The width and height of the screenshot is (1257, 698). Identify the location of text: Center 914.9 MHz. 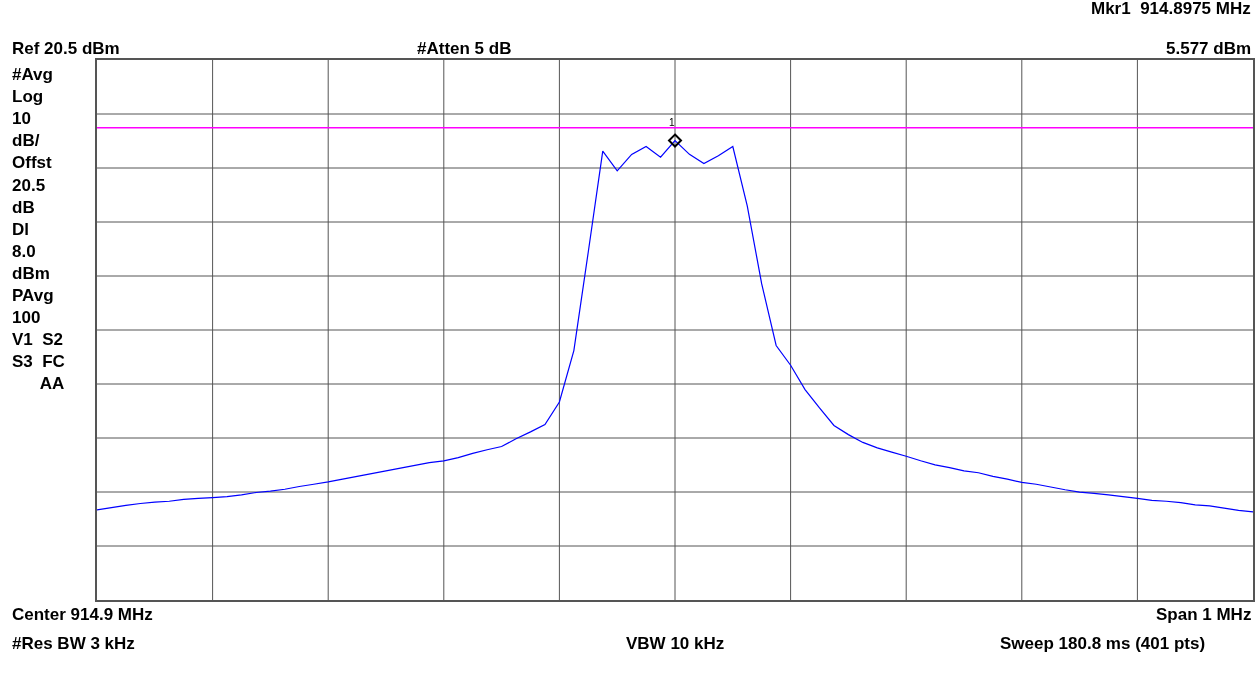
(82, 614).